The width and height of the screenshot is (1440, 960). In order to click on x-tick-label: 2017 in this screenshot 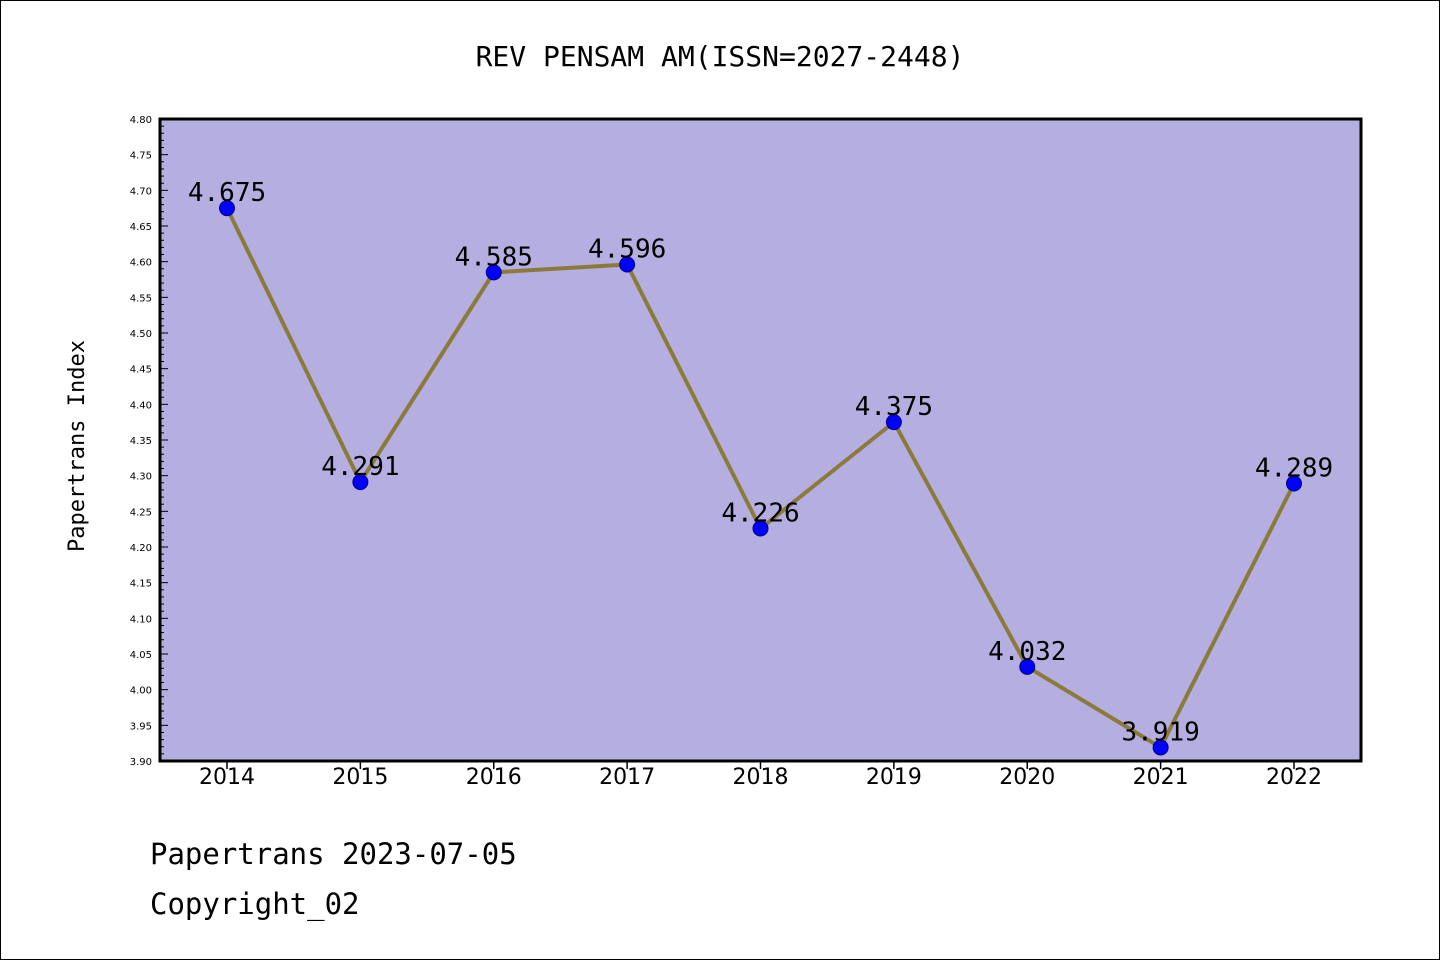, I will do `click(627, 777)`.